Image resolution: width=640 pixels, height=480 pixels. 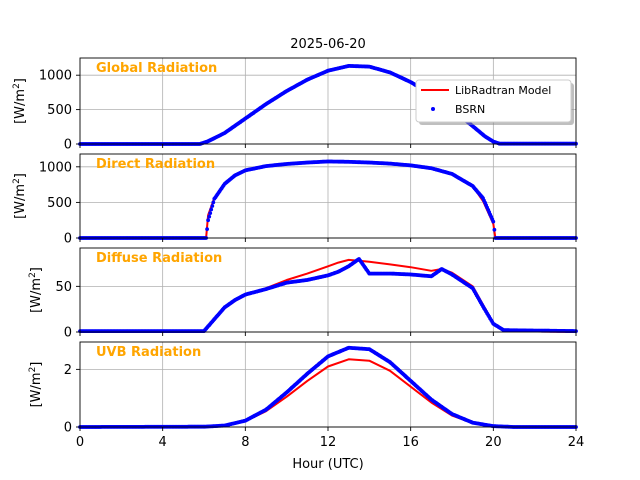 What do you see at coordinates (36, 295) in the screenshot?
I see `y-axis-label-unit-2: [W/m` at bounding box center [36, 295].